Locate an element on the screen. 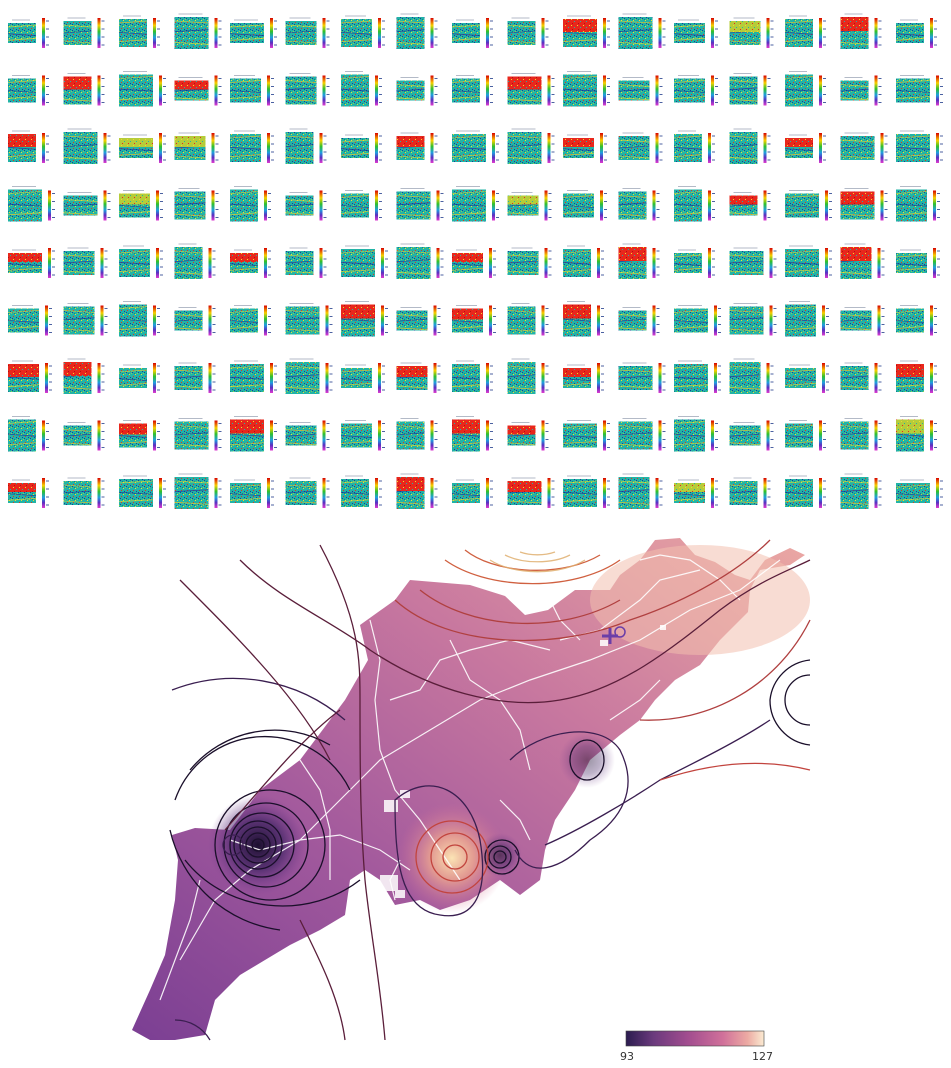 The image size is (951, 1068). colorbar-max-label: 127 is located at coordinates (762, 1056).